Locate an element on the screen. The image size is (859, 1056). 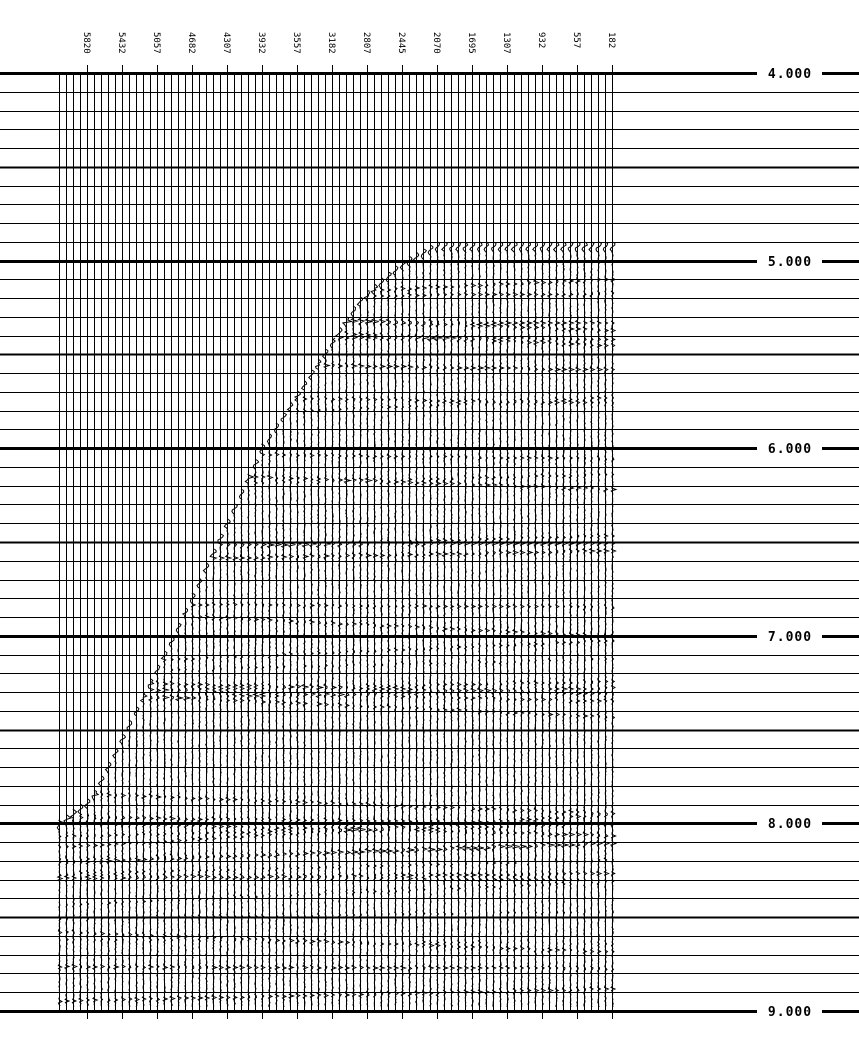
time-tick-label: 5.000 is located at coordinates (790, 262).